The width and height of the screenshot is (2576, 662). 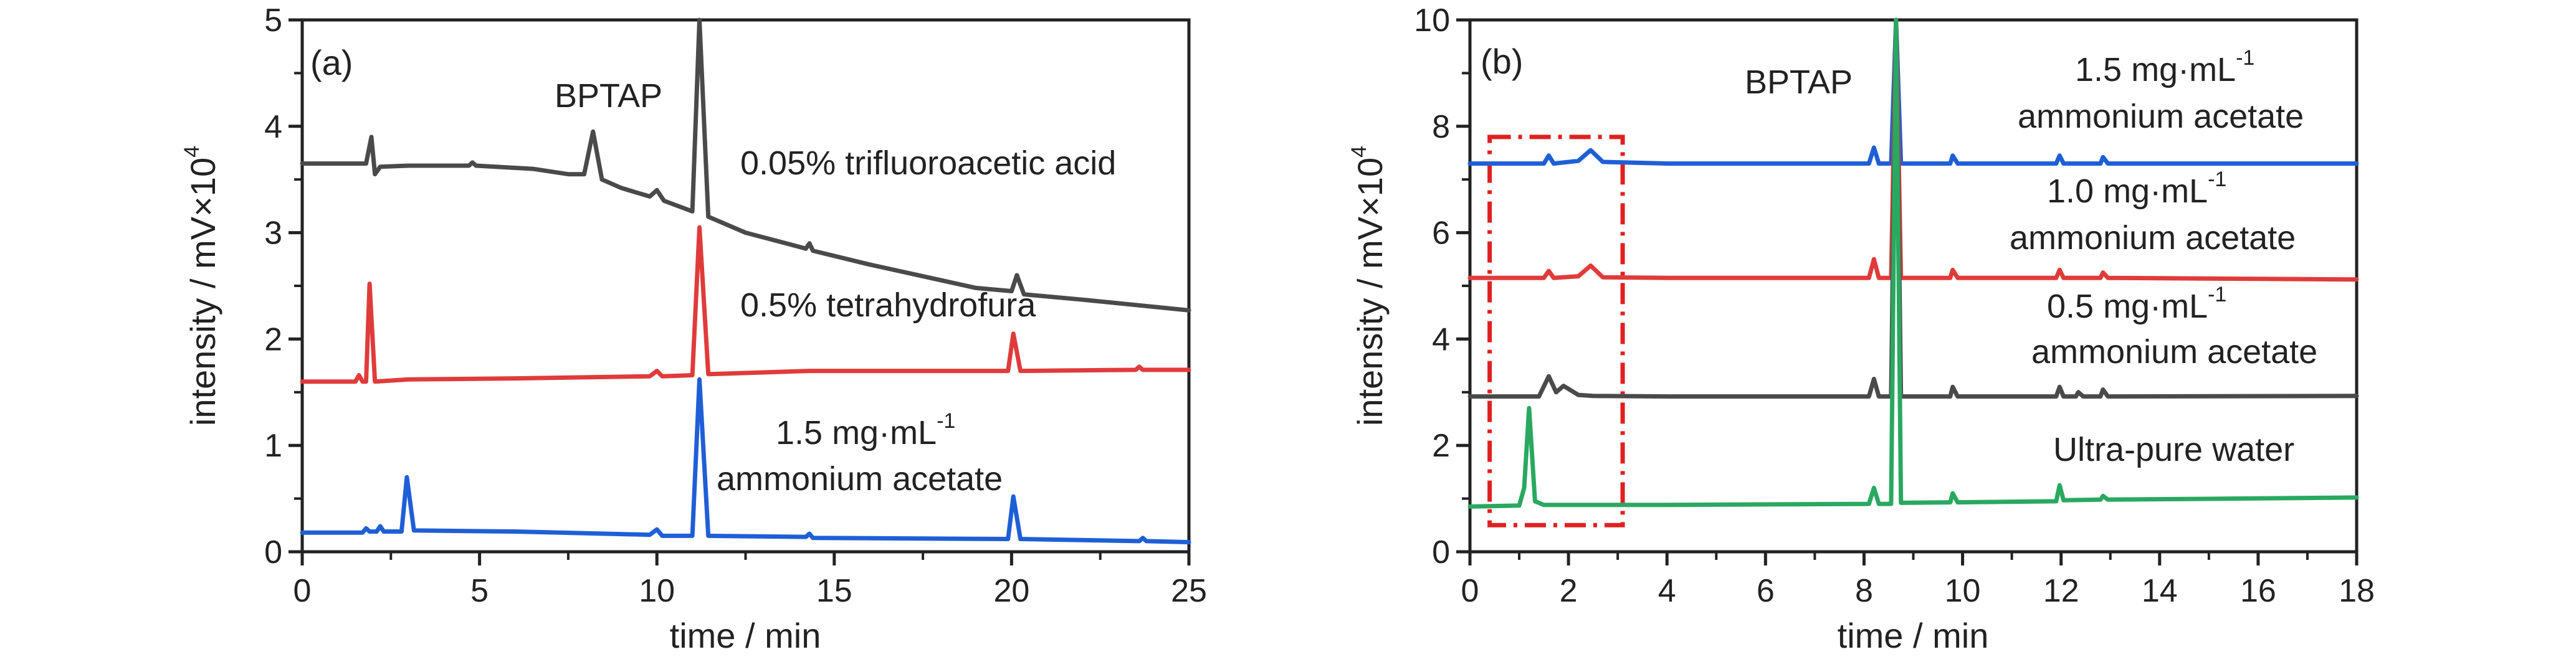 I want to click on x-tick-label-a-3: 15, so click(x=834, y=591).